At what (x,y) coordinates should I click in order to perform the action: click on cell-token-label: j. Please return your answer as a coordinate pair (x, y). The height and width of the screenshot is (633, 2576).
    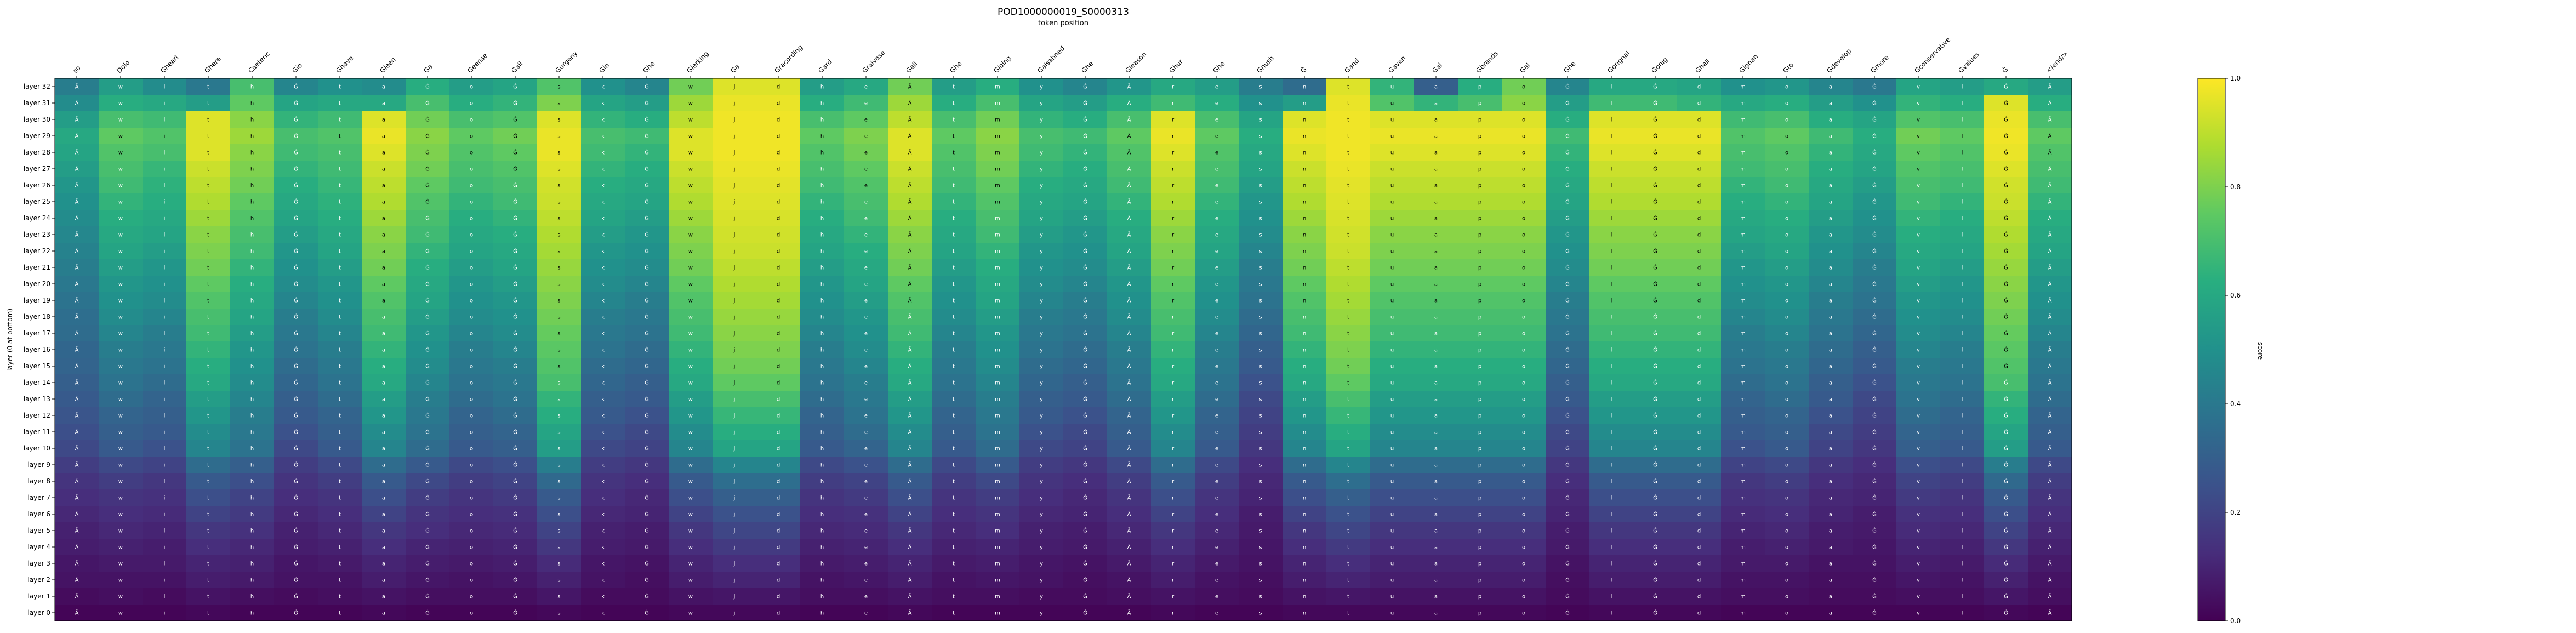
    Looking at the image, I should click on (734, 252).